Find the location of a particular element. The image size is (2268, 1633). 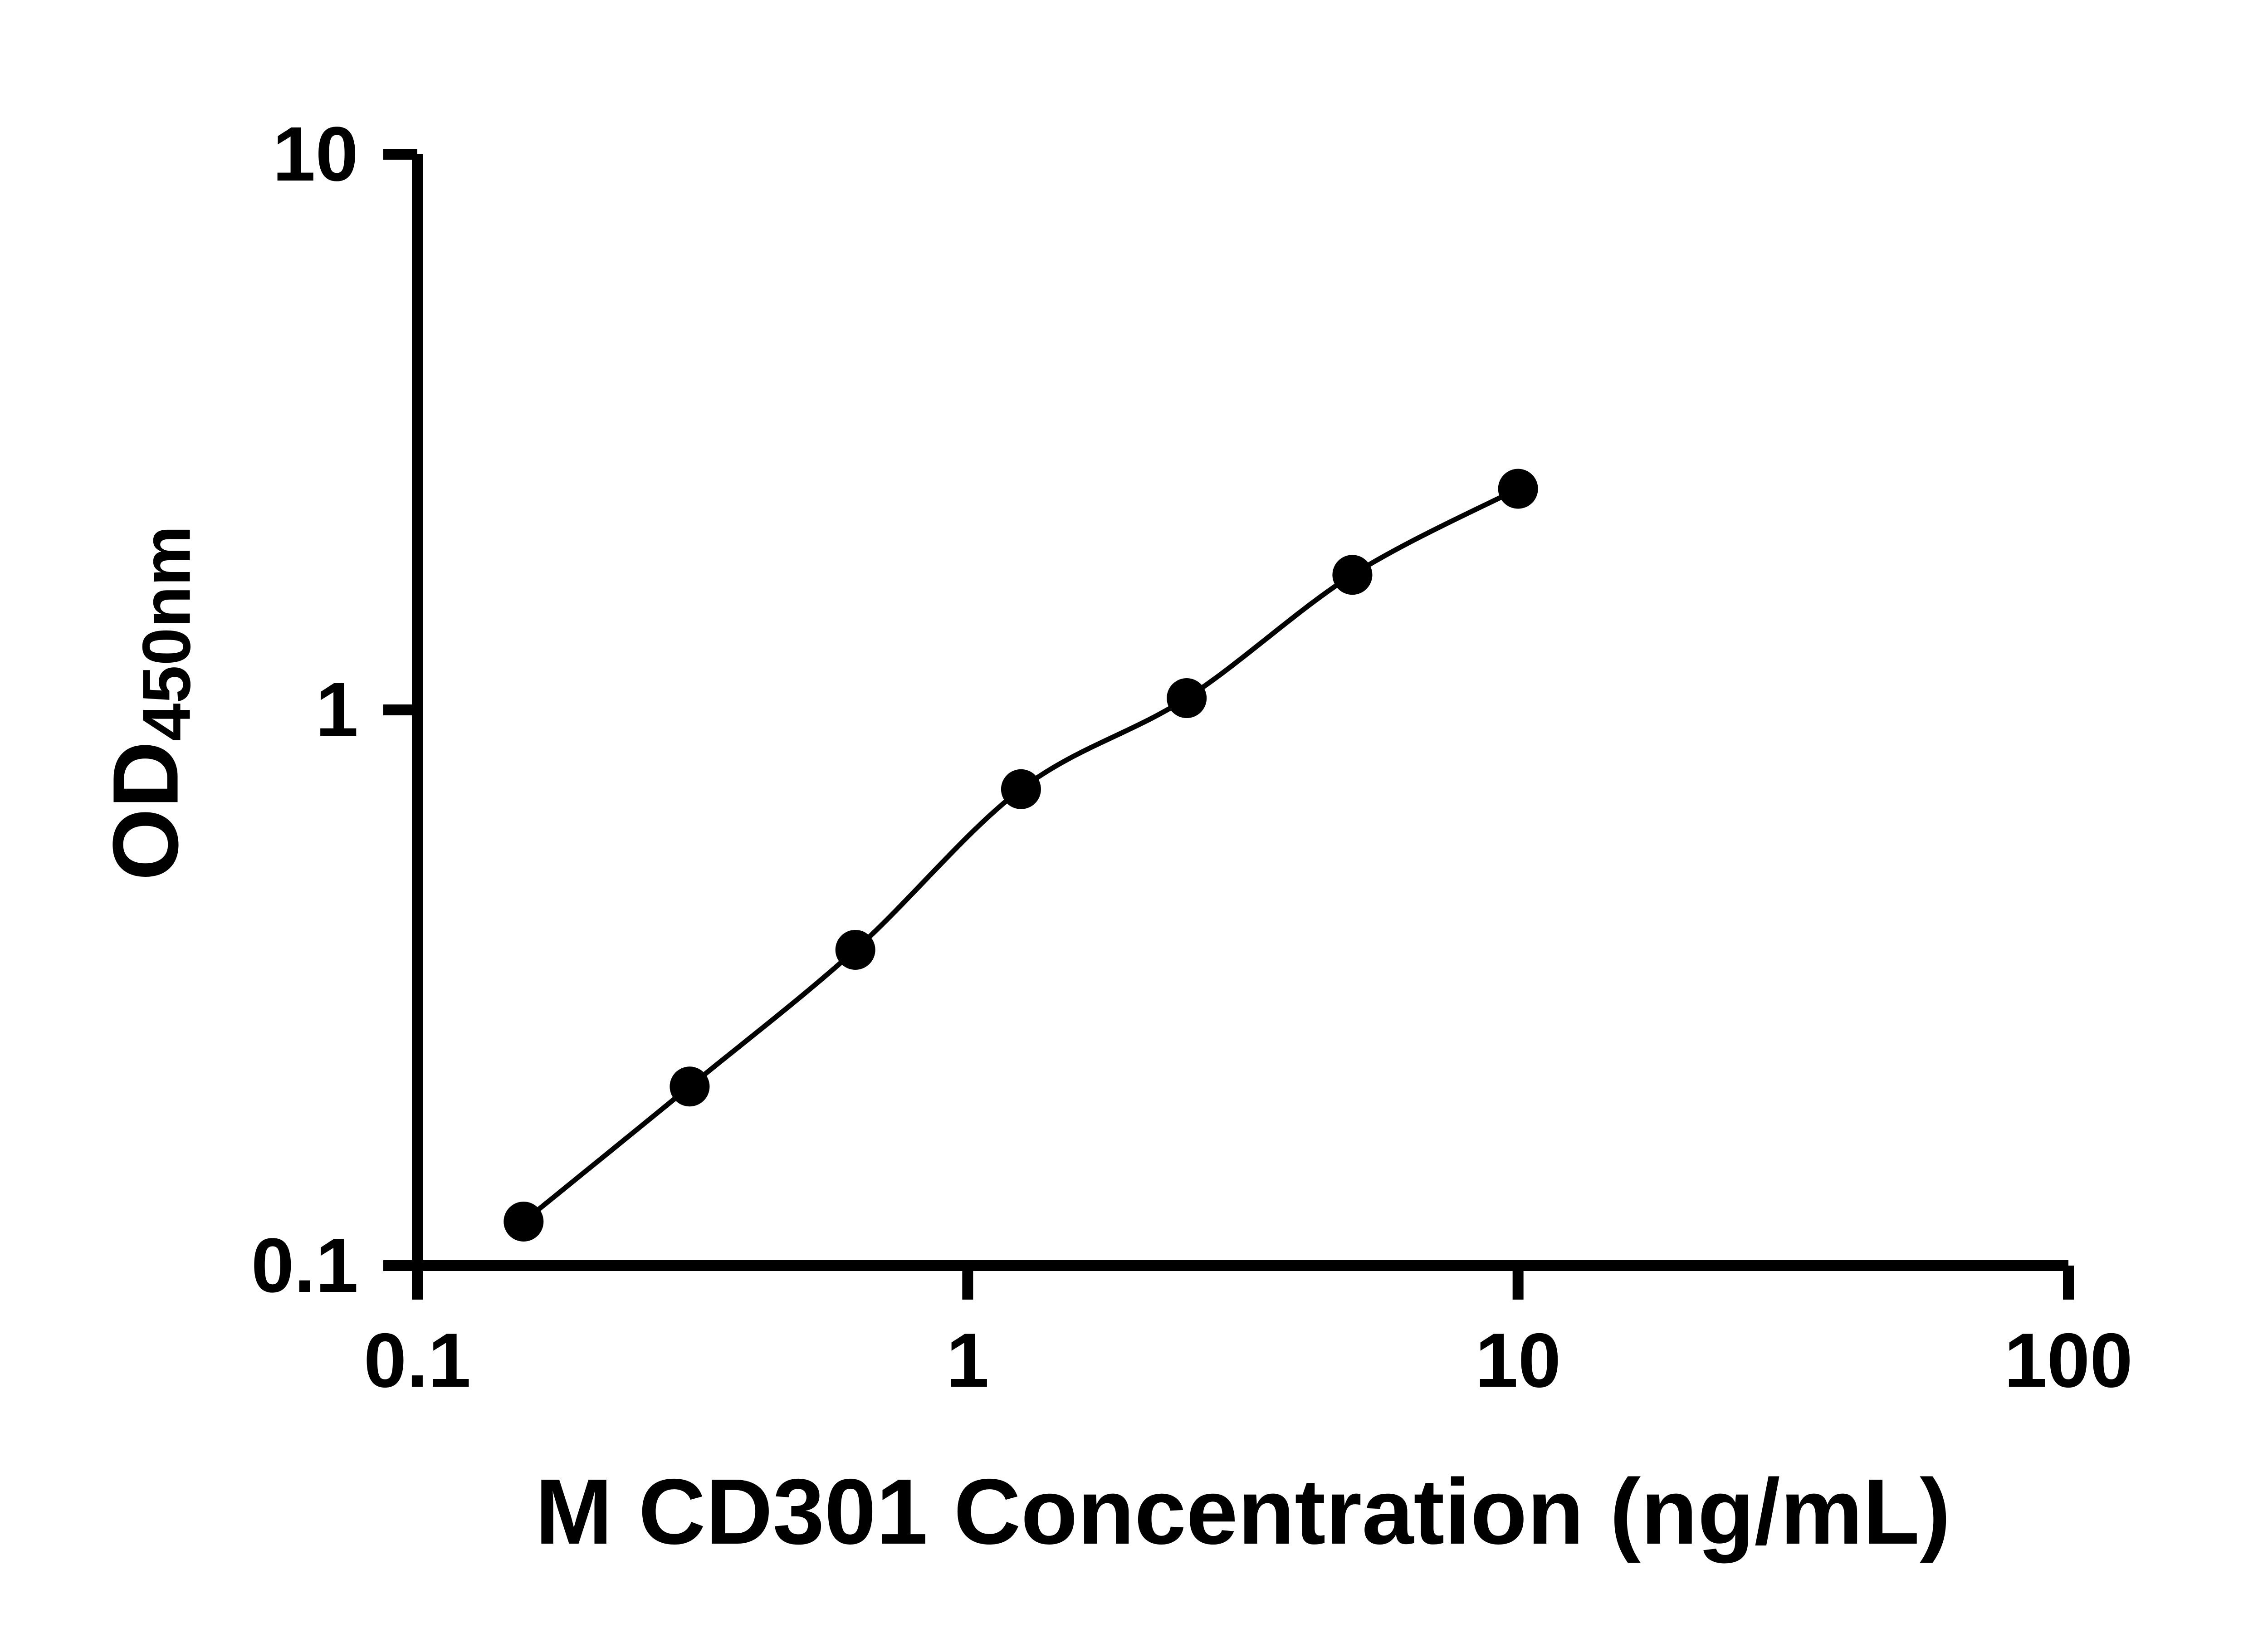

x-axis-tick-label: 100 is located at coordinates (2068, 1360).